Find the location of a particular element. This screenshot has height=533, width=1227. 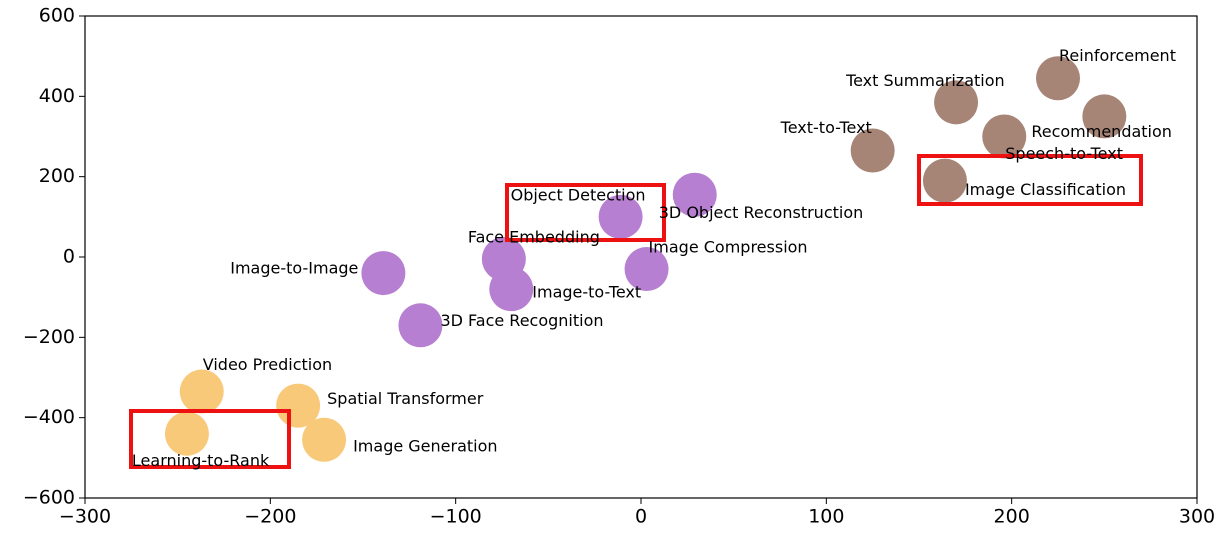

x-tick-label: −200 is located at coordinates (270, 517).